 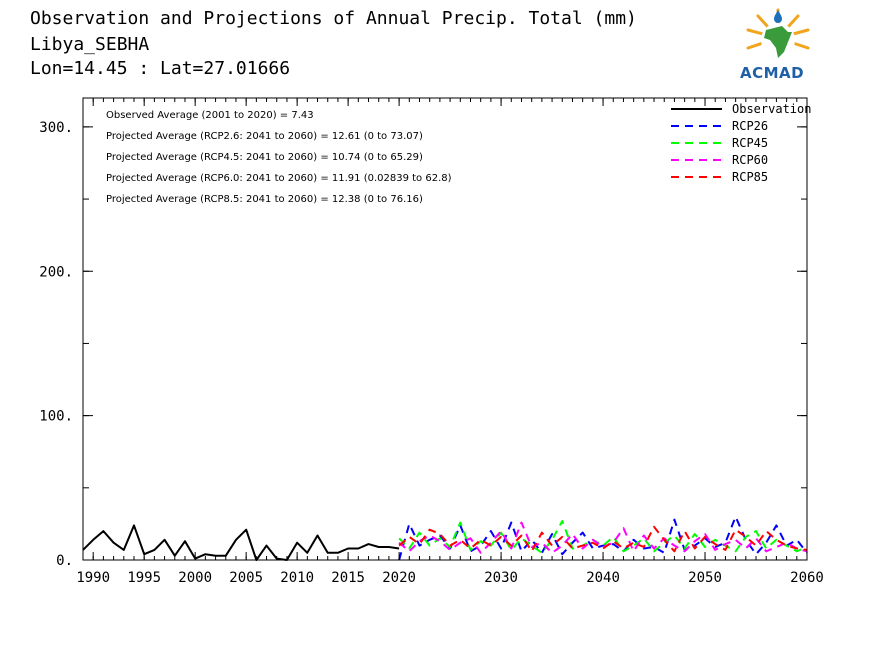 What do you see at coordinates (246, 578) in the screenshot?
I see `x-tick-label: 2005` at bounding box center [246, 578].